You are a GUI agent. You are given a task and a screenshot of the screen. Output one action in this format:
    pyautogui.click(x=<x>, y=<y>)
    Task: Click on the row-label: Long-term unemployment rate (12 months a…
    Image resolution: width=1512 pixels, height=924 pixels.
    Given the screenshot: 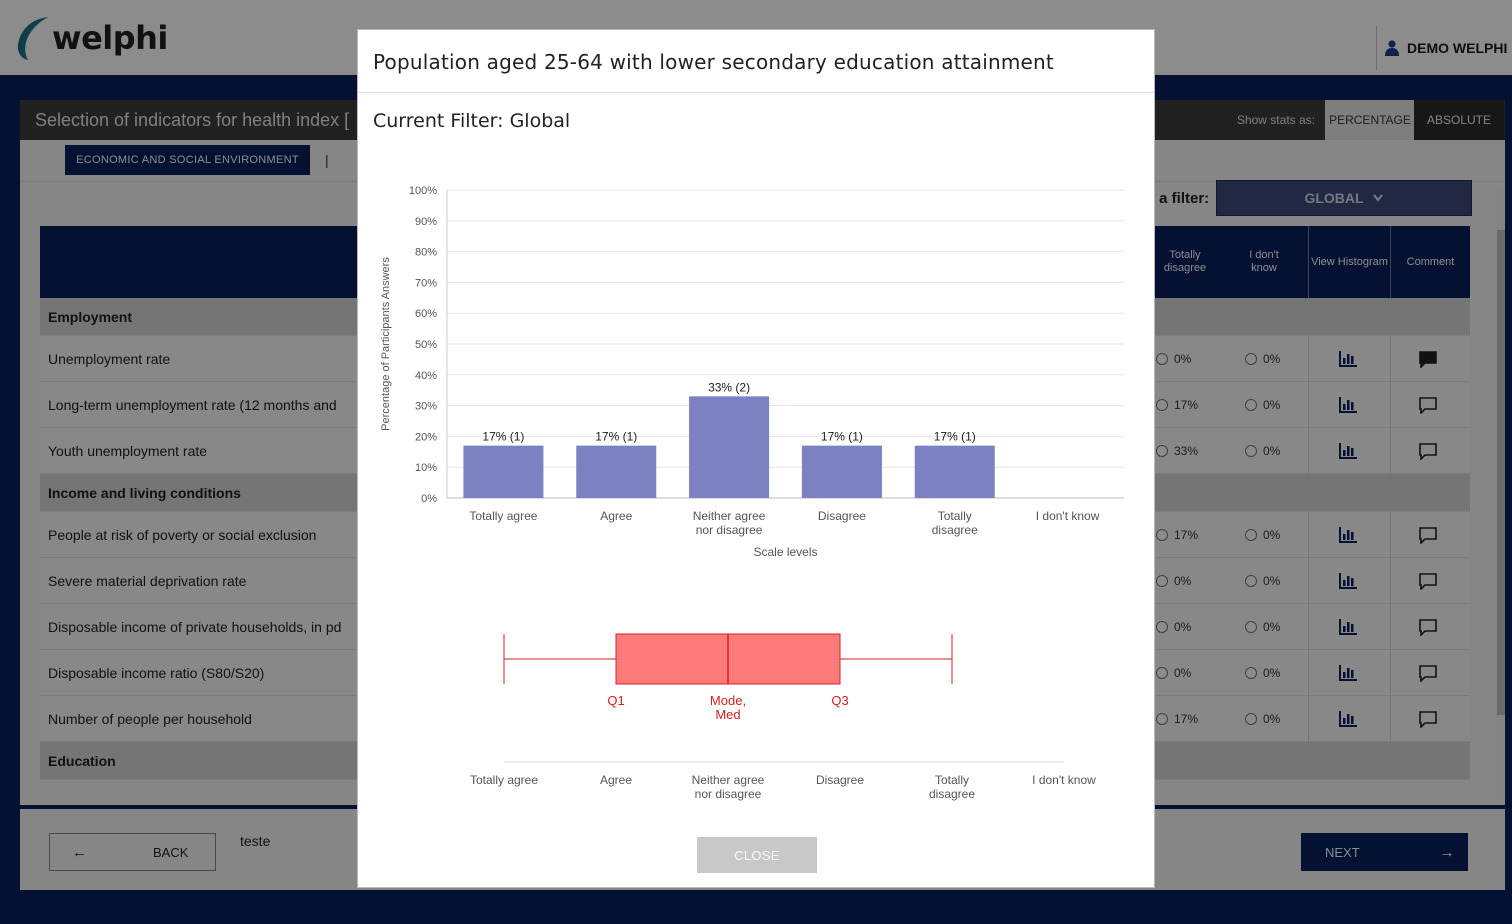 What is the action you would take?
    pyautogui.click(x=192, y=404)
    